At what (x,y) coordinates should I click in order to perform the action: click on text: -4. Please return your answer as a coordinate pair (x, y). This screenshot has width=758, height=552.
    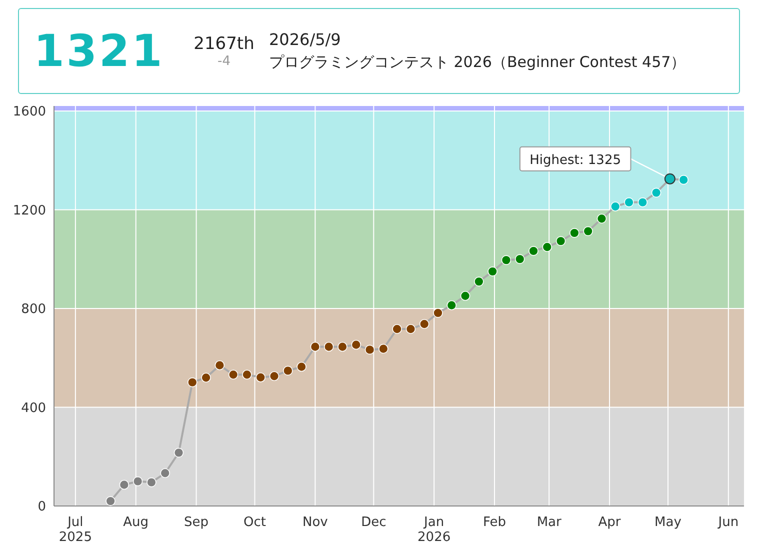
    Looking at the image, I should click on (224, 61).